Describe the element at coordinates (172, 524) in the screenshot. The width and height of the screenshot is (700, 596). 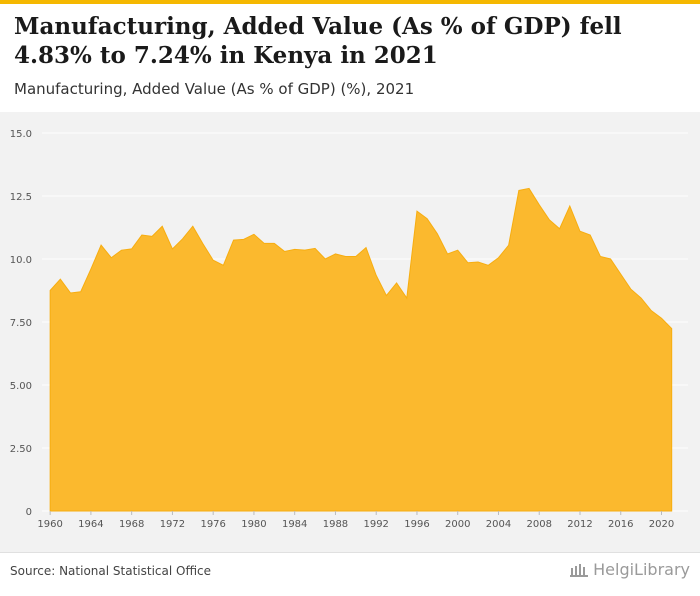
I see `x-tick-label: 1972` at that location.